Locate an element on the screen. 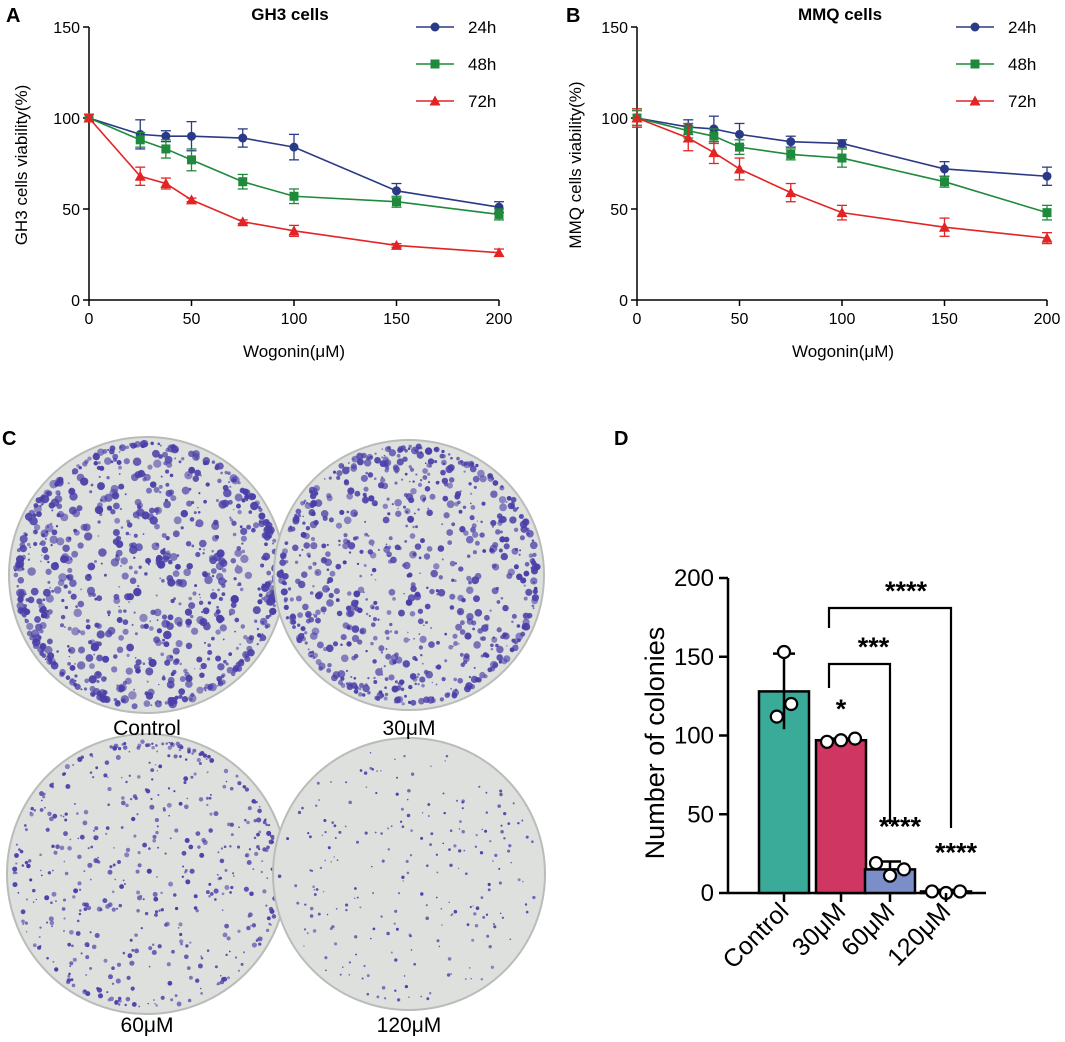 Image resolution: width=1065 pixels, height=1042 pixels. y-tick-label: 150 is located at coordinates (614, 28).